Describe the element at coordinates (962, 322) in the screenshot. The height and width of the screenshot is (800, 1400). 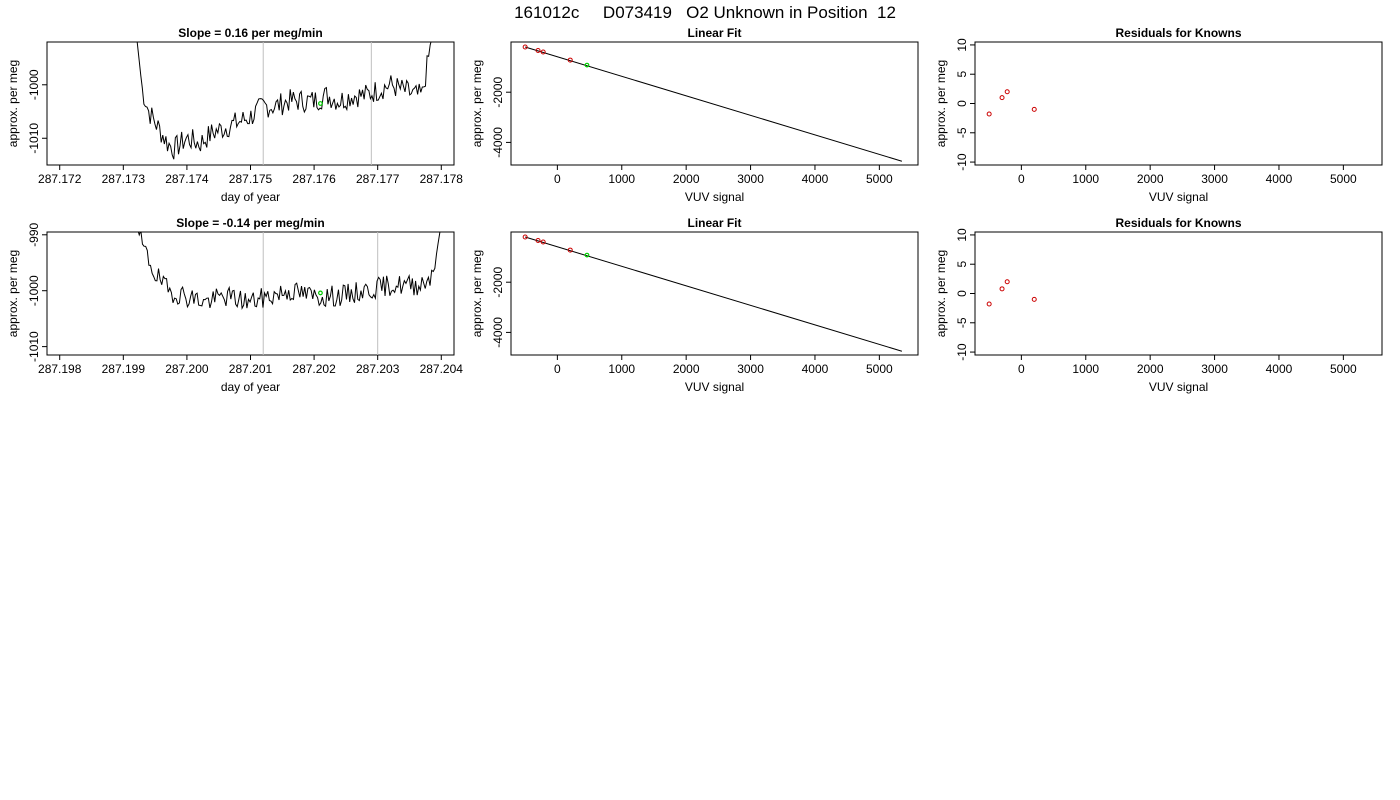
I see `y-tick-label: -5` at that location.